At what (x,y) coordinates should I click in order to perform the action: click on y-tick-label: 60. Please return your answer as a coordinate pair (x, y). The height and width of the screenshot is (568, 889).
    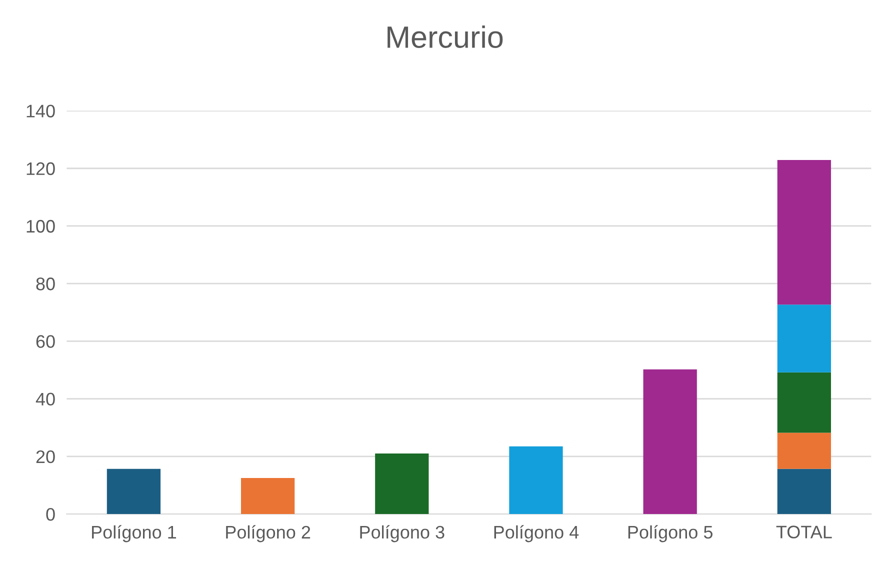
    Looking at the image, I should click on (45, 341).